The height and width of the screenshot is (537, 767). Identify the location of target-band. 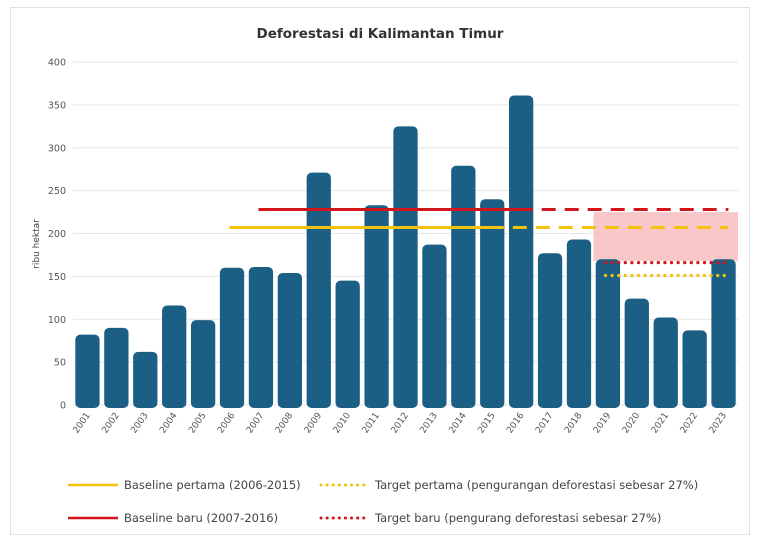
(665, 236).